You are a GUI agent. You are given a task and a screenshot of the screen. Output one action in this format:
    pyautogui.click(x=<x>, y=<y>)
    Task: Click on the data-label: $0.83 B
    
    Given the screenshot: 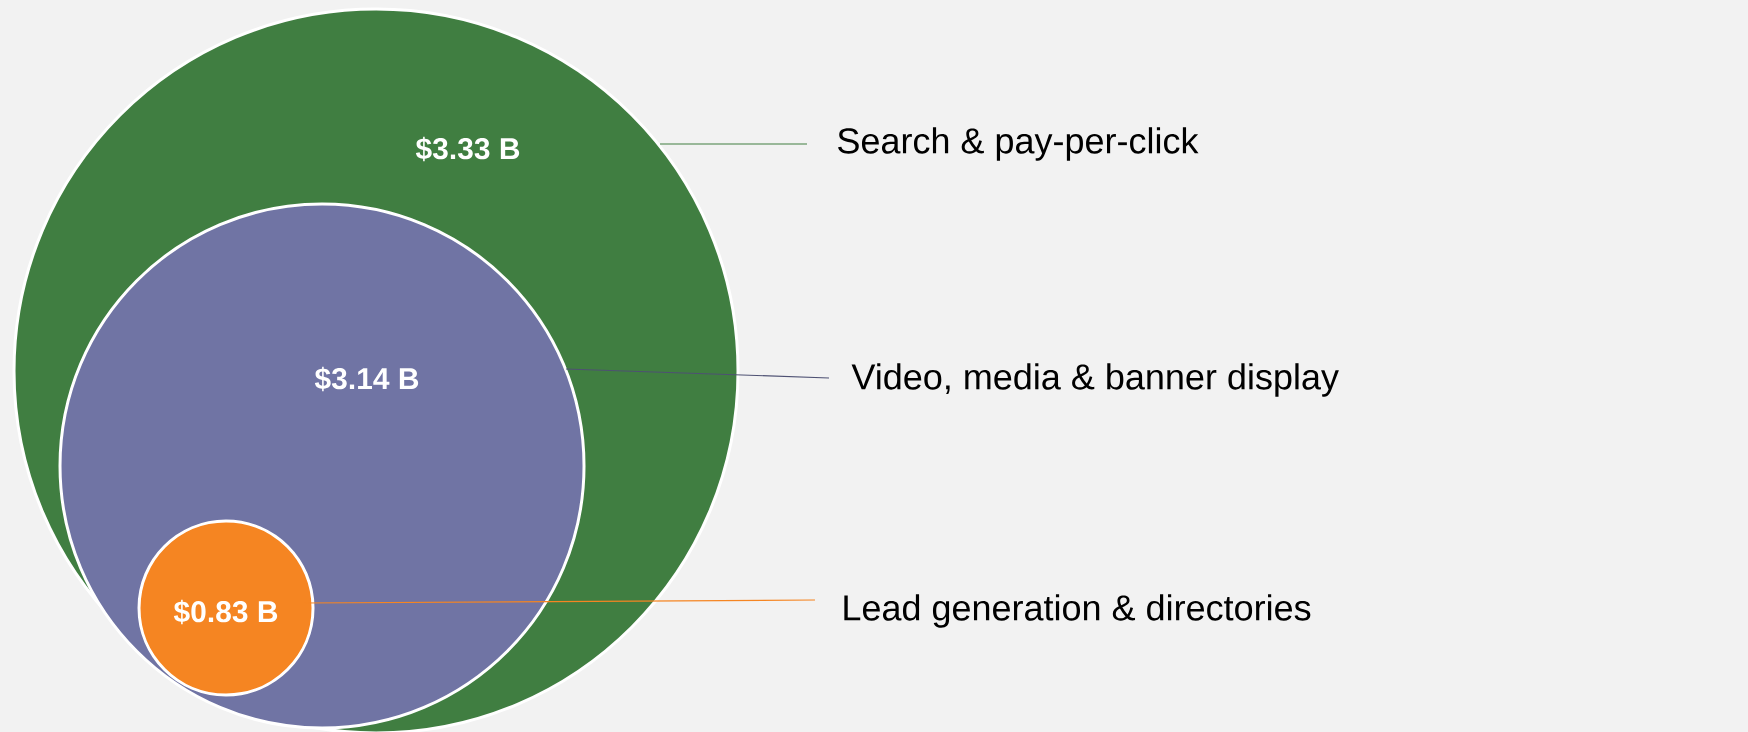 What is the action you would take?
    pyautogui.click(x=225, y=612)
    